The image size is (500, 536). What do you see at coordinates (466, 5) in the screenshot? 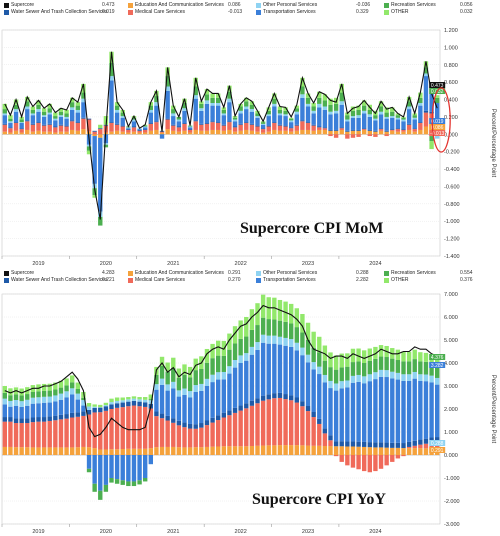
I see `mom-legend-value: 0.056` at bounding box center [466, 5].